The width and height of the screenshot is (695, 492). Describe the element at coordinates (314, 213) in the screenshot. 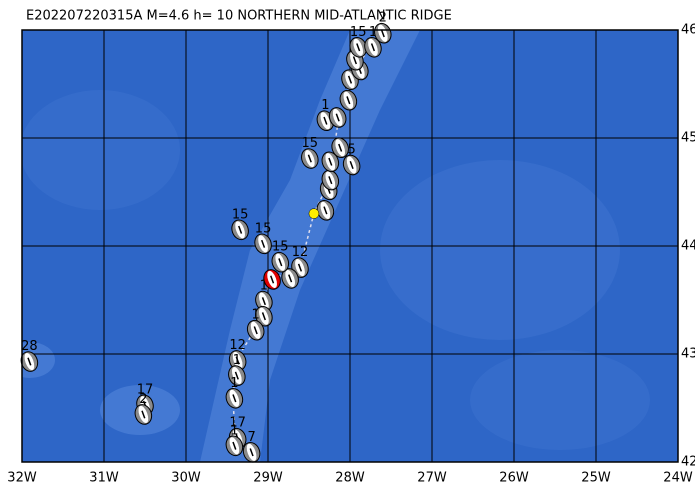

I see `epicenter-marker` at that location.